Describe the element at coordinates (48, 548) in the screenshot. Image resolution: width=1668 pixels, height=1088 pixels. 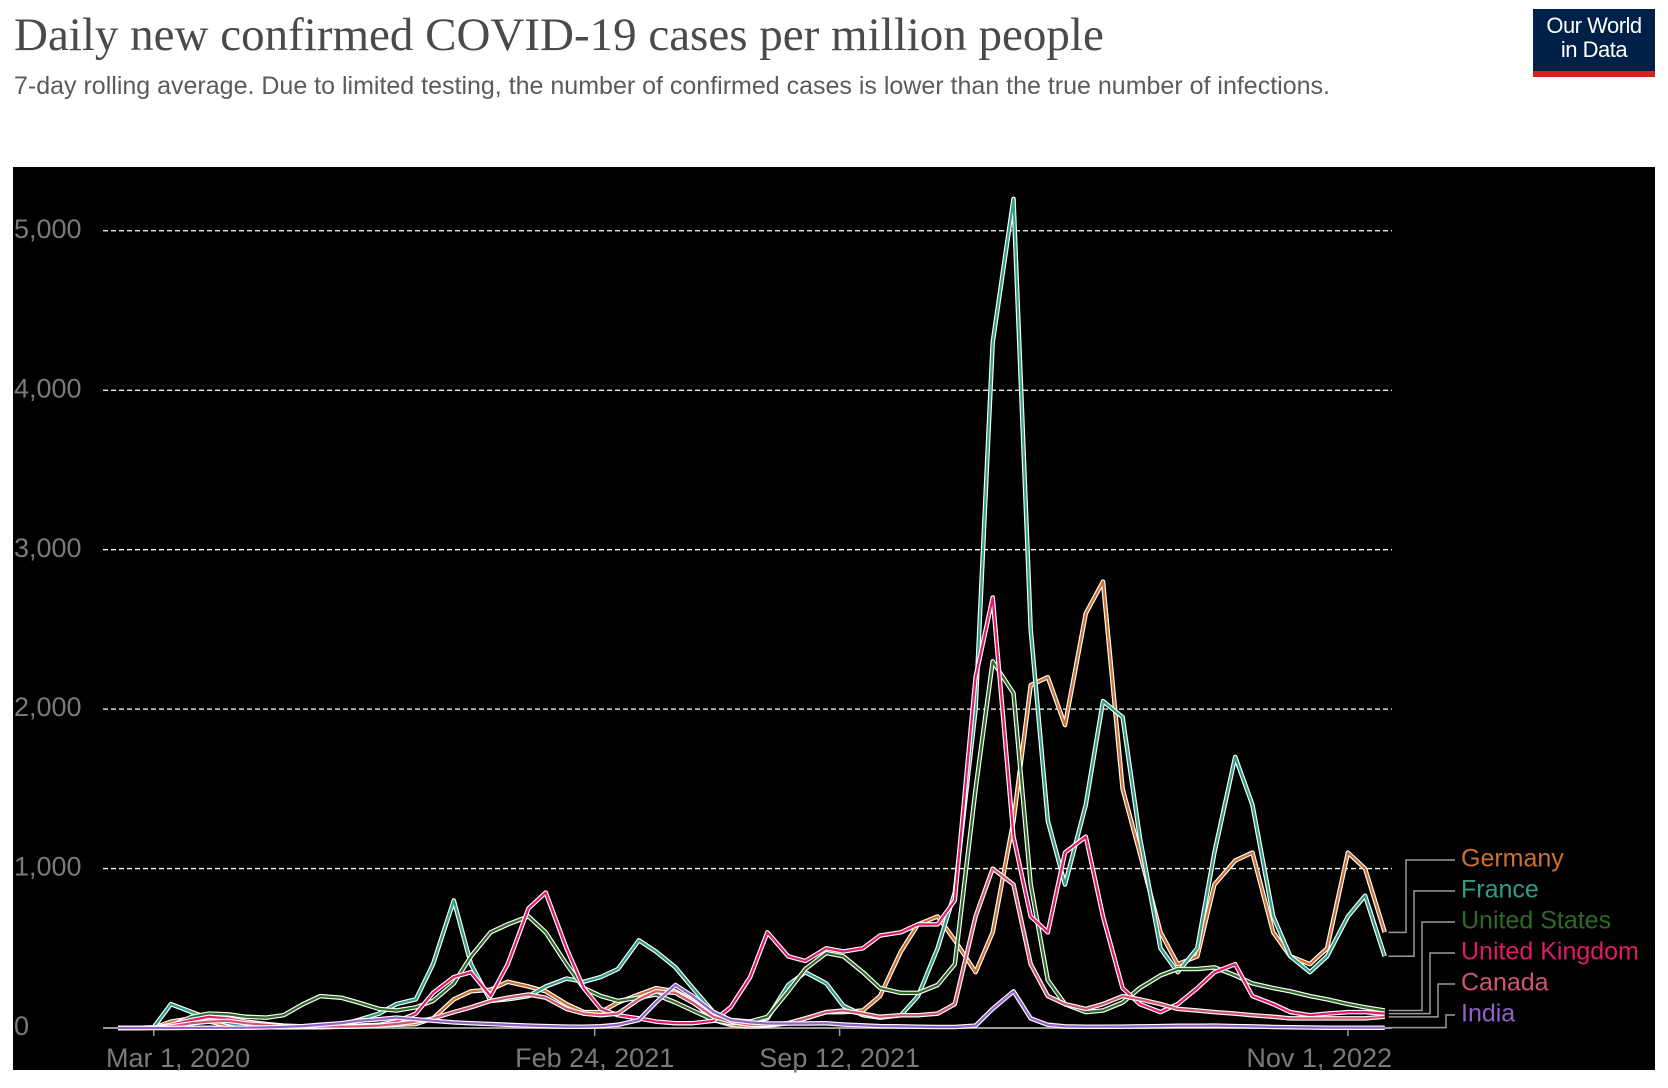
I see `y-tick-label: 3,000` at that location.